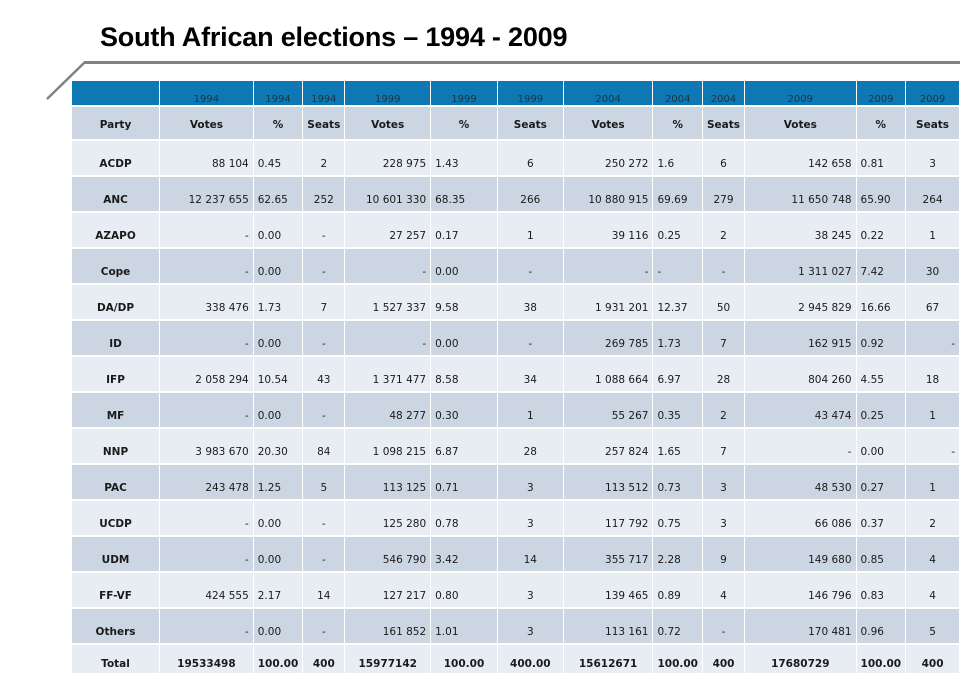 Image resolution: width=960 pixels, height=675 pixels. Describe the element at coordinates (530, 446) in the screenshot. I see `cell-seats-1999: 28` at that location.